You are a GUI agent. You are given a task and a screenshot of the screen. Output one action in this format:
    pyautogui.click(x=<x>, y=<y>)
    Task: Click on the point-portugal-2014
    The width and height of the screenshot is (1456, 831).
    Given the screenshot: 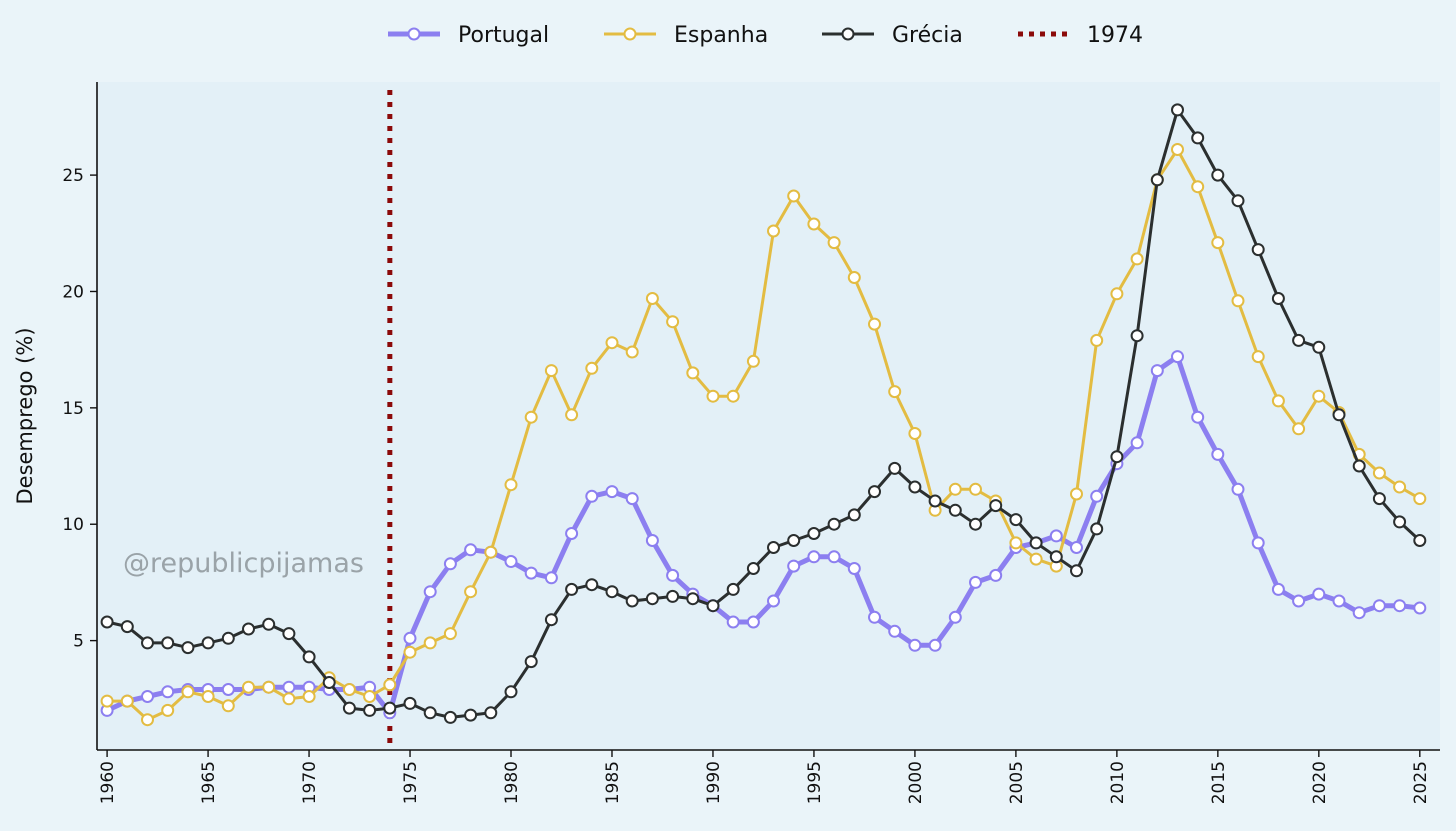 What is the action you would take?
    pyautogui.click(x=1198, y=417)
    